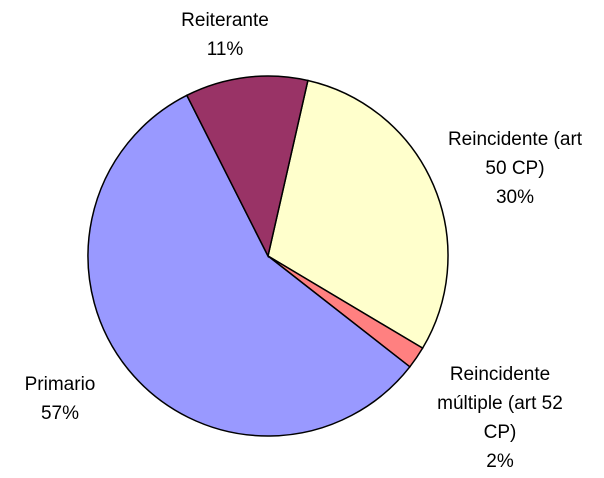  What do you see at coordinates (500, 461) in the screenshot?
I see `slice-value-label: 2%` at bounding box center [500, 461].